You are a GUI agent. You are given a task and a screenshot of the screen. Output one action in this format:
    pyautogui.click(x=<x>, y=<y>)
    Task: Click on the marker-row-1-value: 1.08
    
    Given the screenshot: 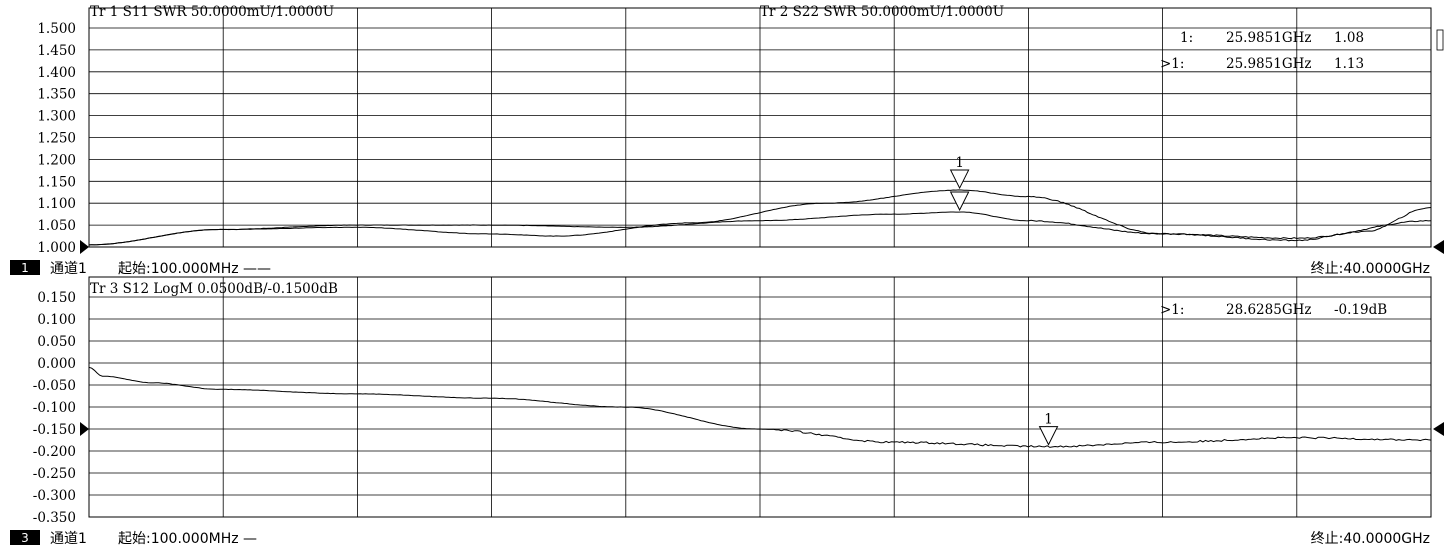 What is the action you would take?
    pyautogui.click(x=1349, y=38)
    